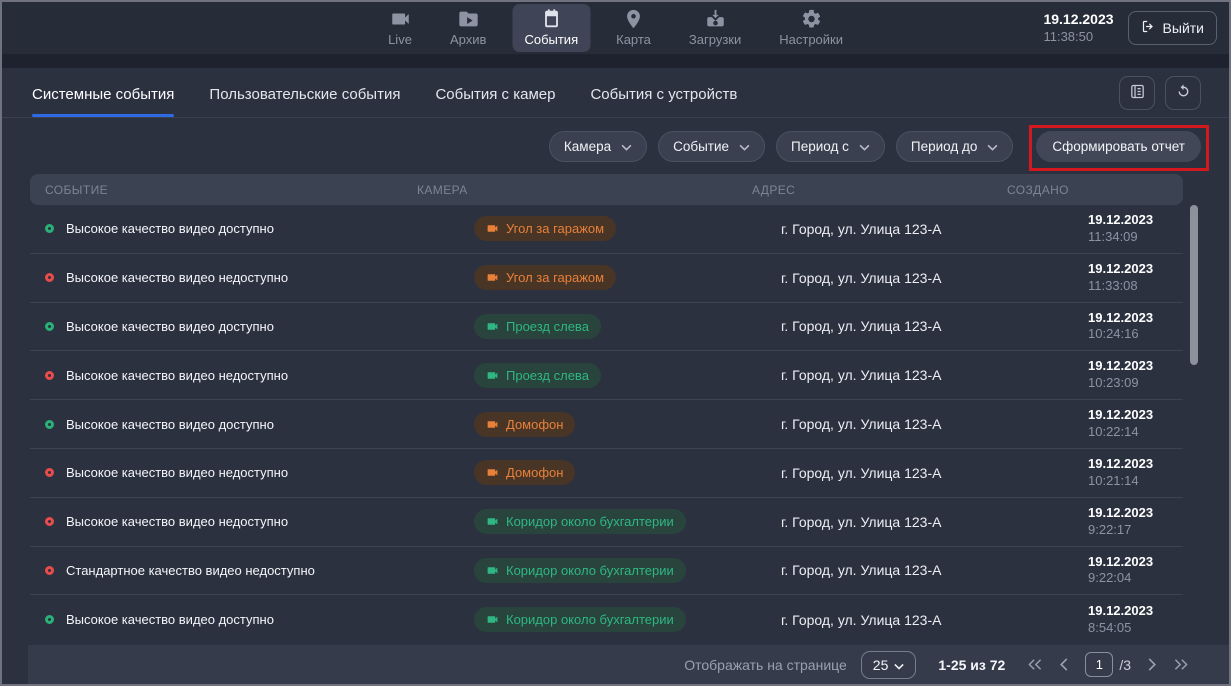  I want to click on filter-period-to-dropdown: Период до, so click(954, 146).